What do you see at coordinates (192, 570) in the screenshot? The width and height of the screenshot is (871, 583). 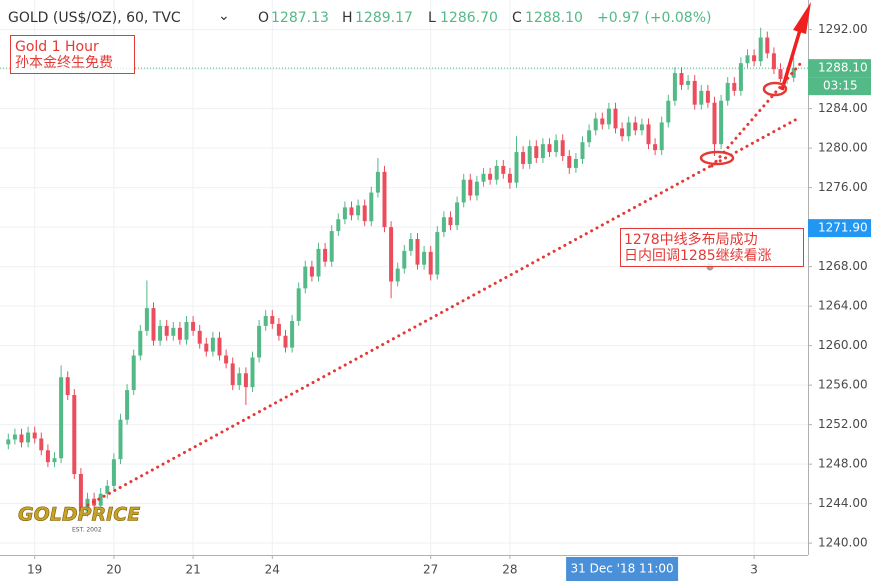 I see `x-tick-label: 21` at bounding box center [192, 570].